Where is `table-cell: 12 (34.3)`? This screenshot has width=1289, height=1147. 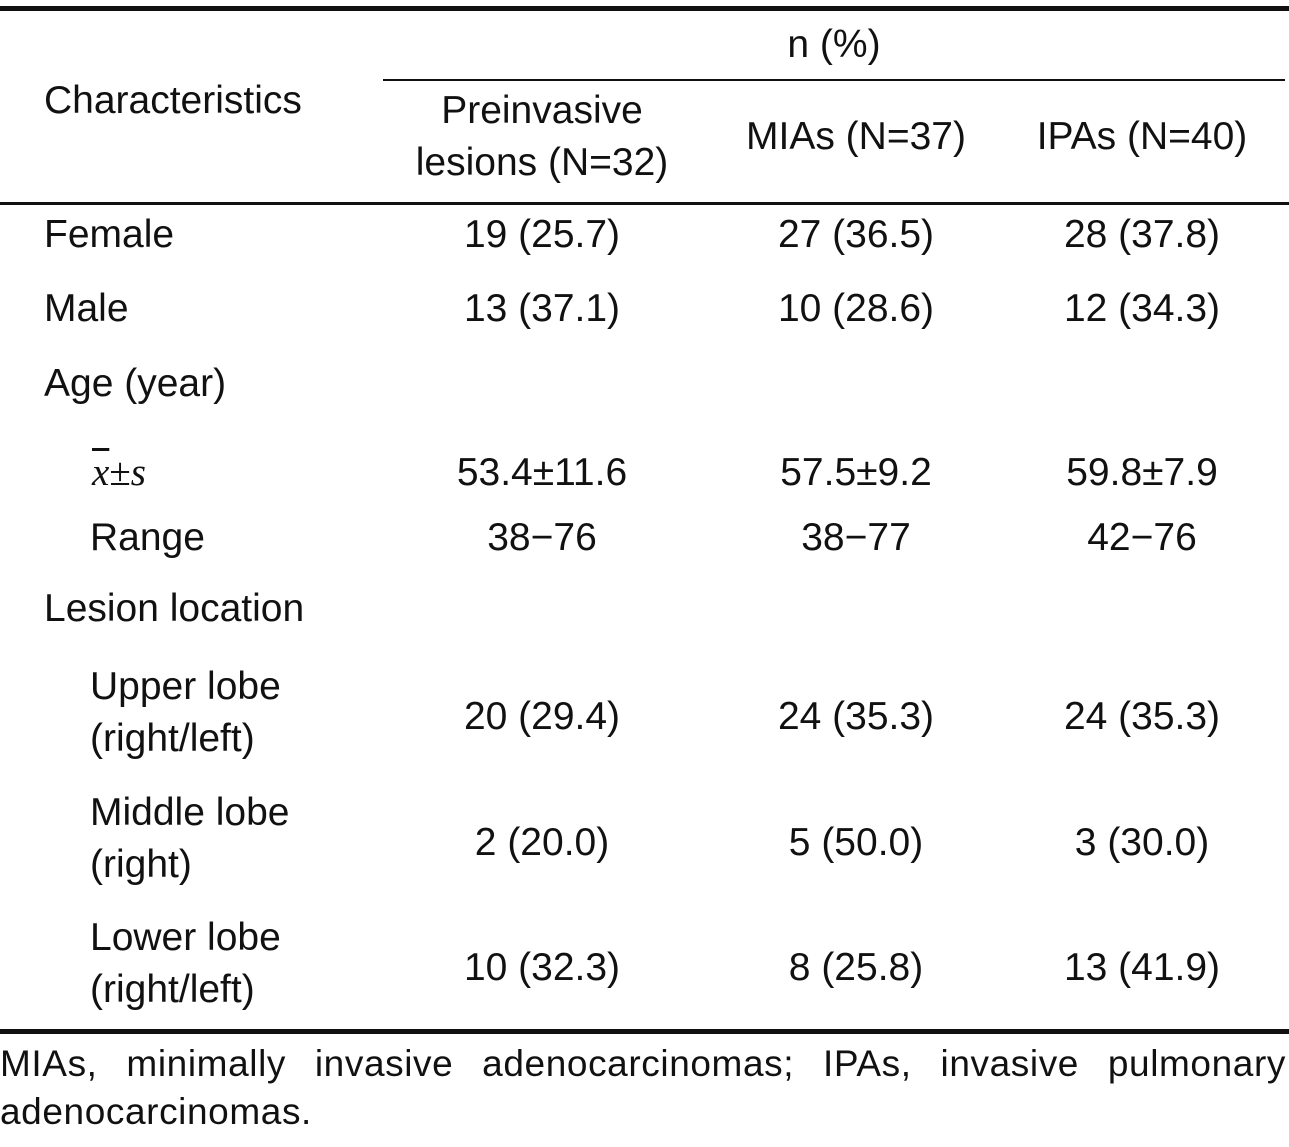
table-cell: 12 (34.3) is located at coordinates (1142, 308).